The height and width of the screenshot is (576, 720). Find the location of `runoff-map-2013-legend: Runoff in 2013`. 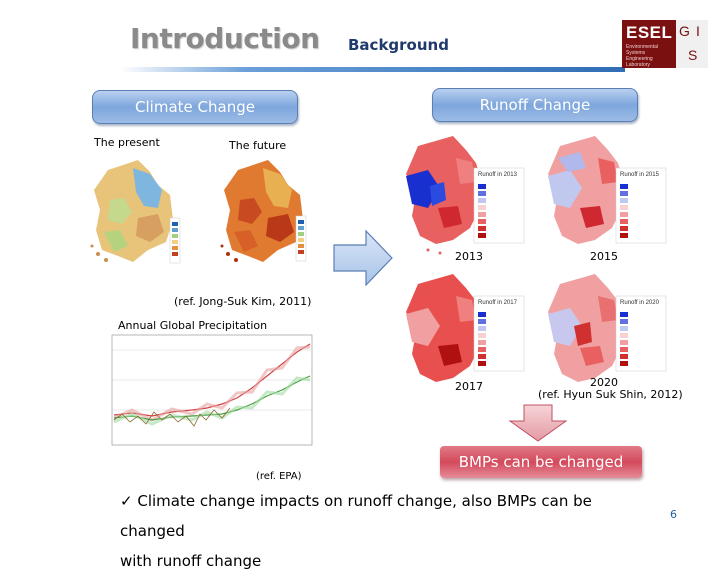

runoff-map-2013-legend: Runoff in 2013 is located at coordinates (497, 175).